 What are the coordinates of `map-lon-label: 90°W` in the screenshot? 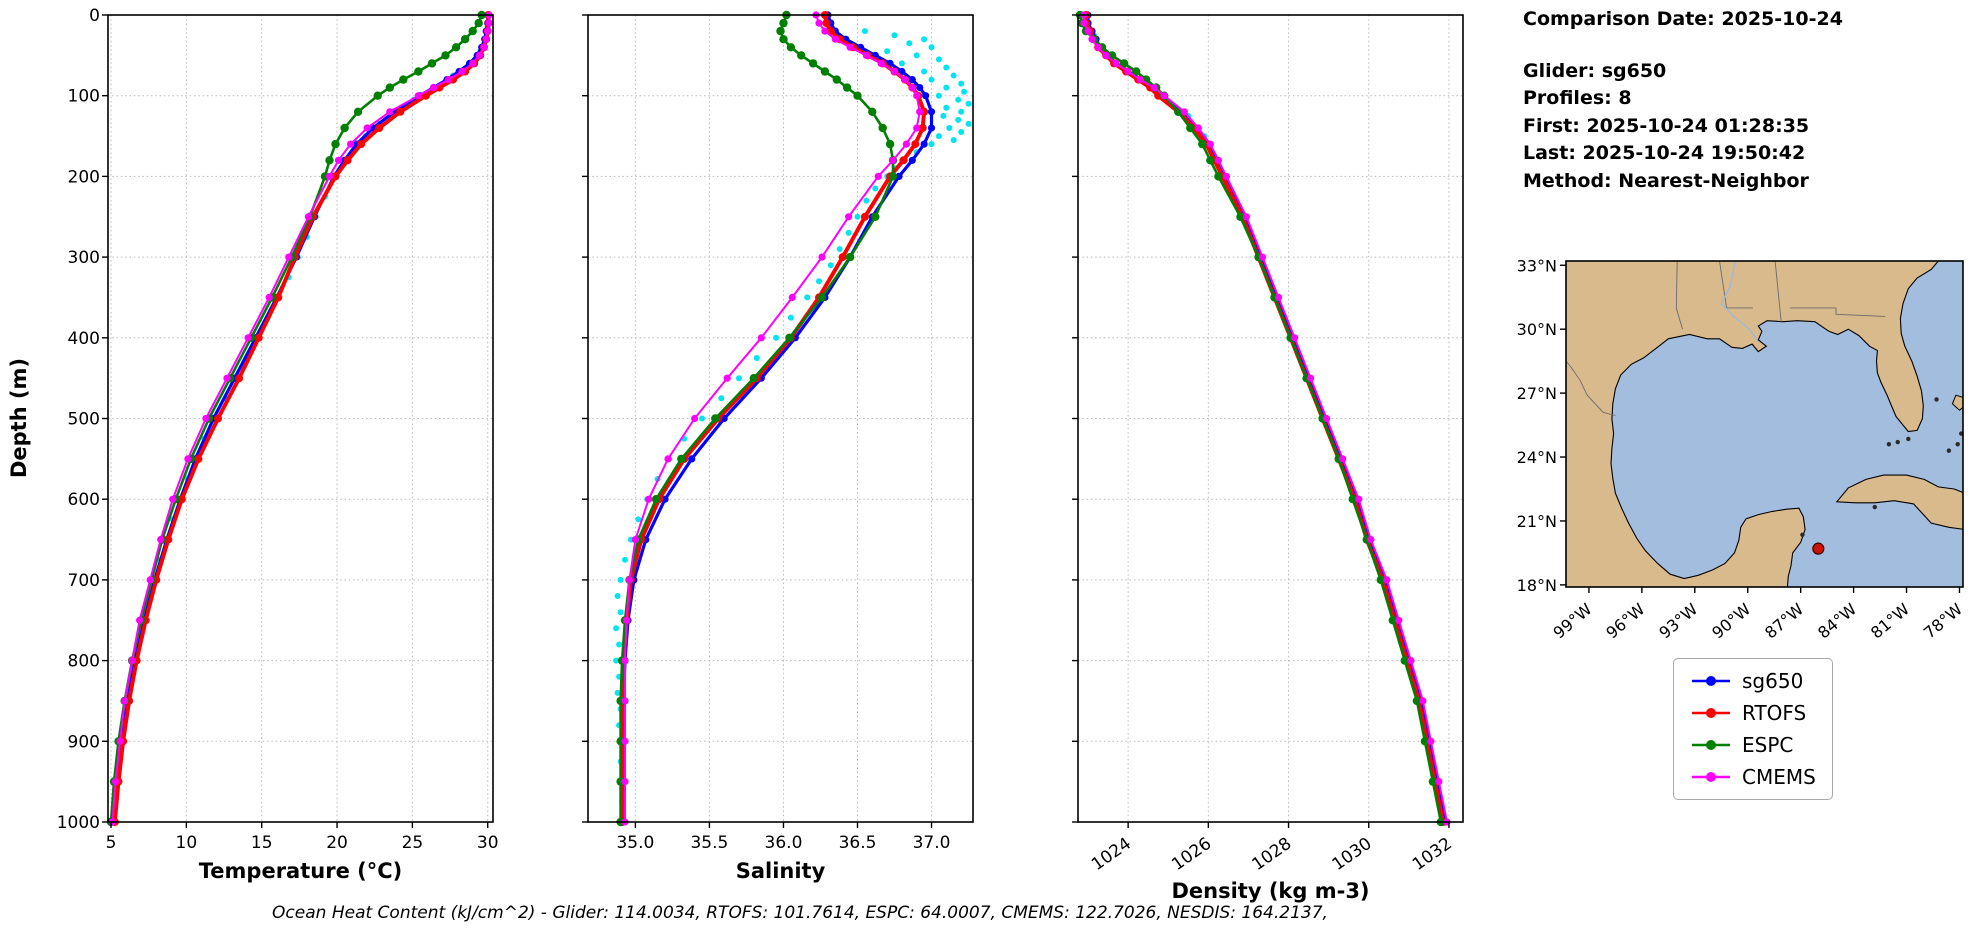 It's located at (1731, 620).